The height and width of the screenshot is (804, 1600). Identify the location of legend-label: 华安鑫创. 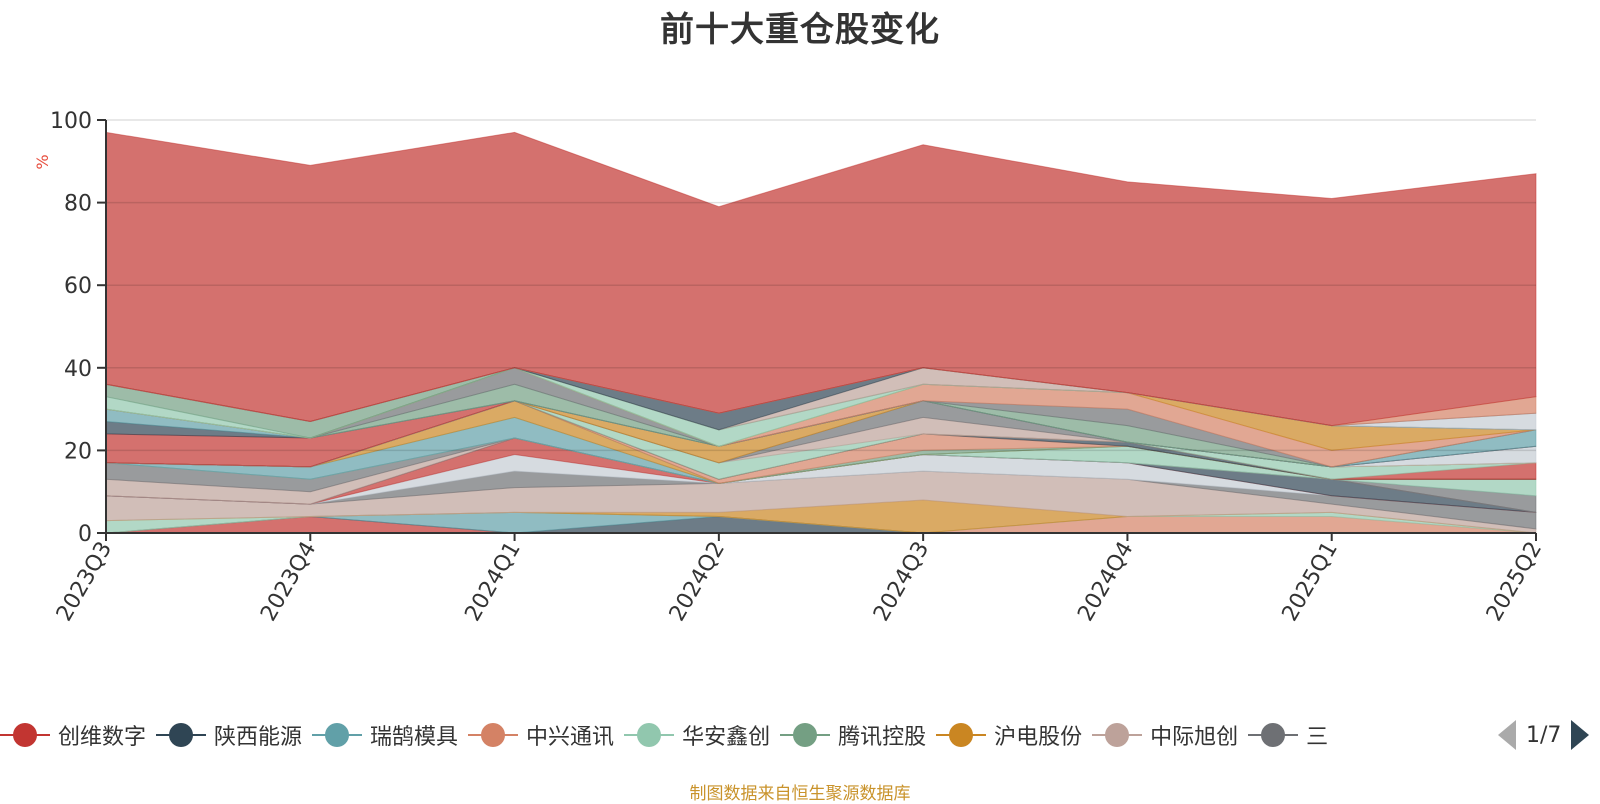
(726, 737).